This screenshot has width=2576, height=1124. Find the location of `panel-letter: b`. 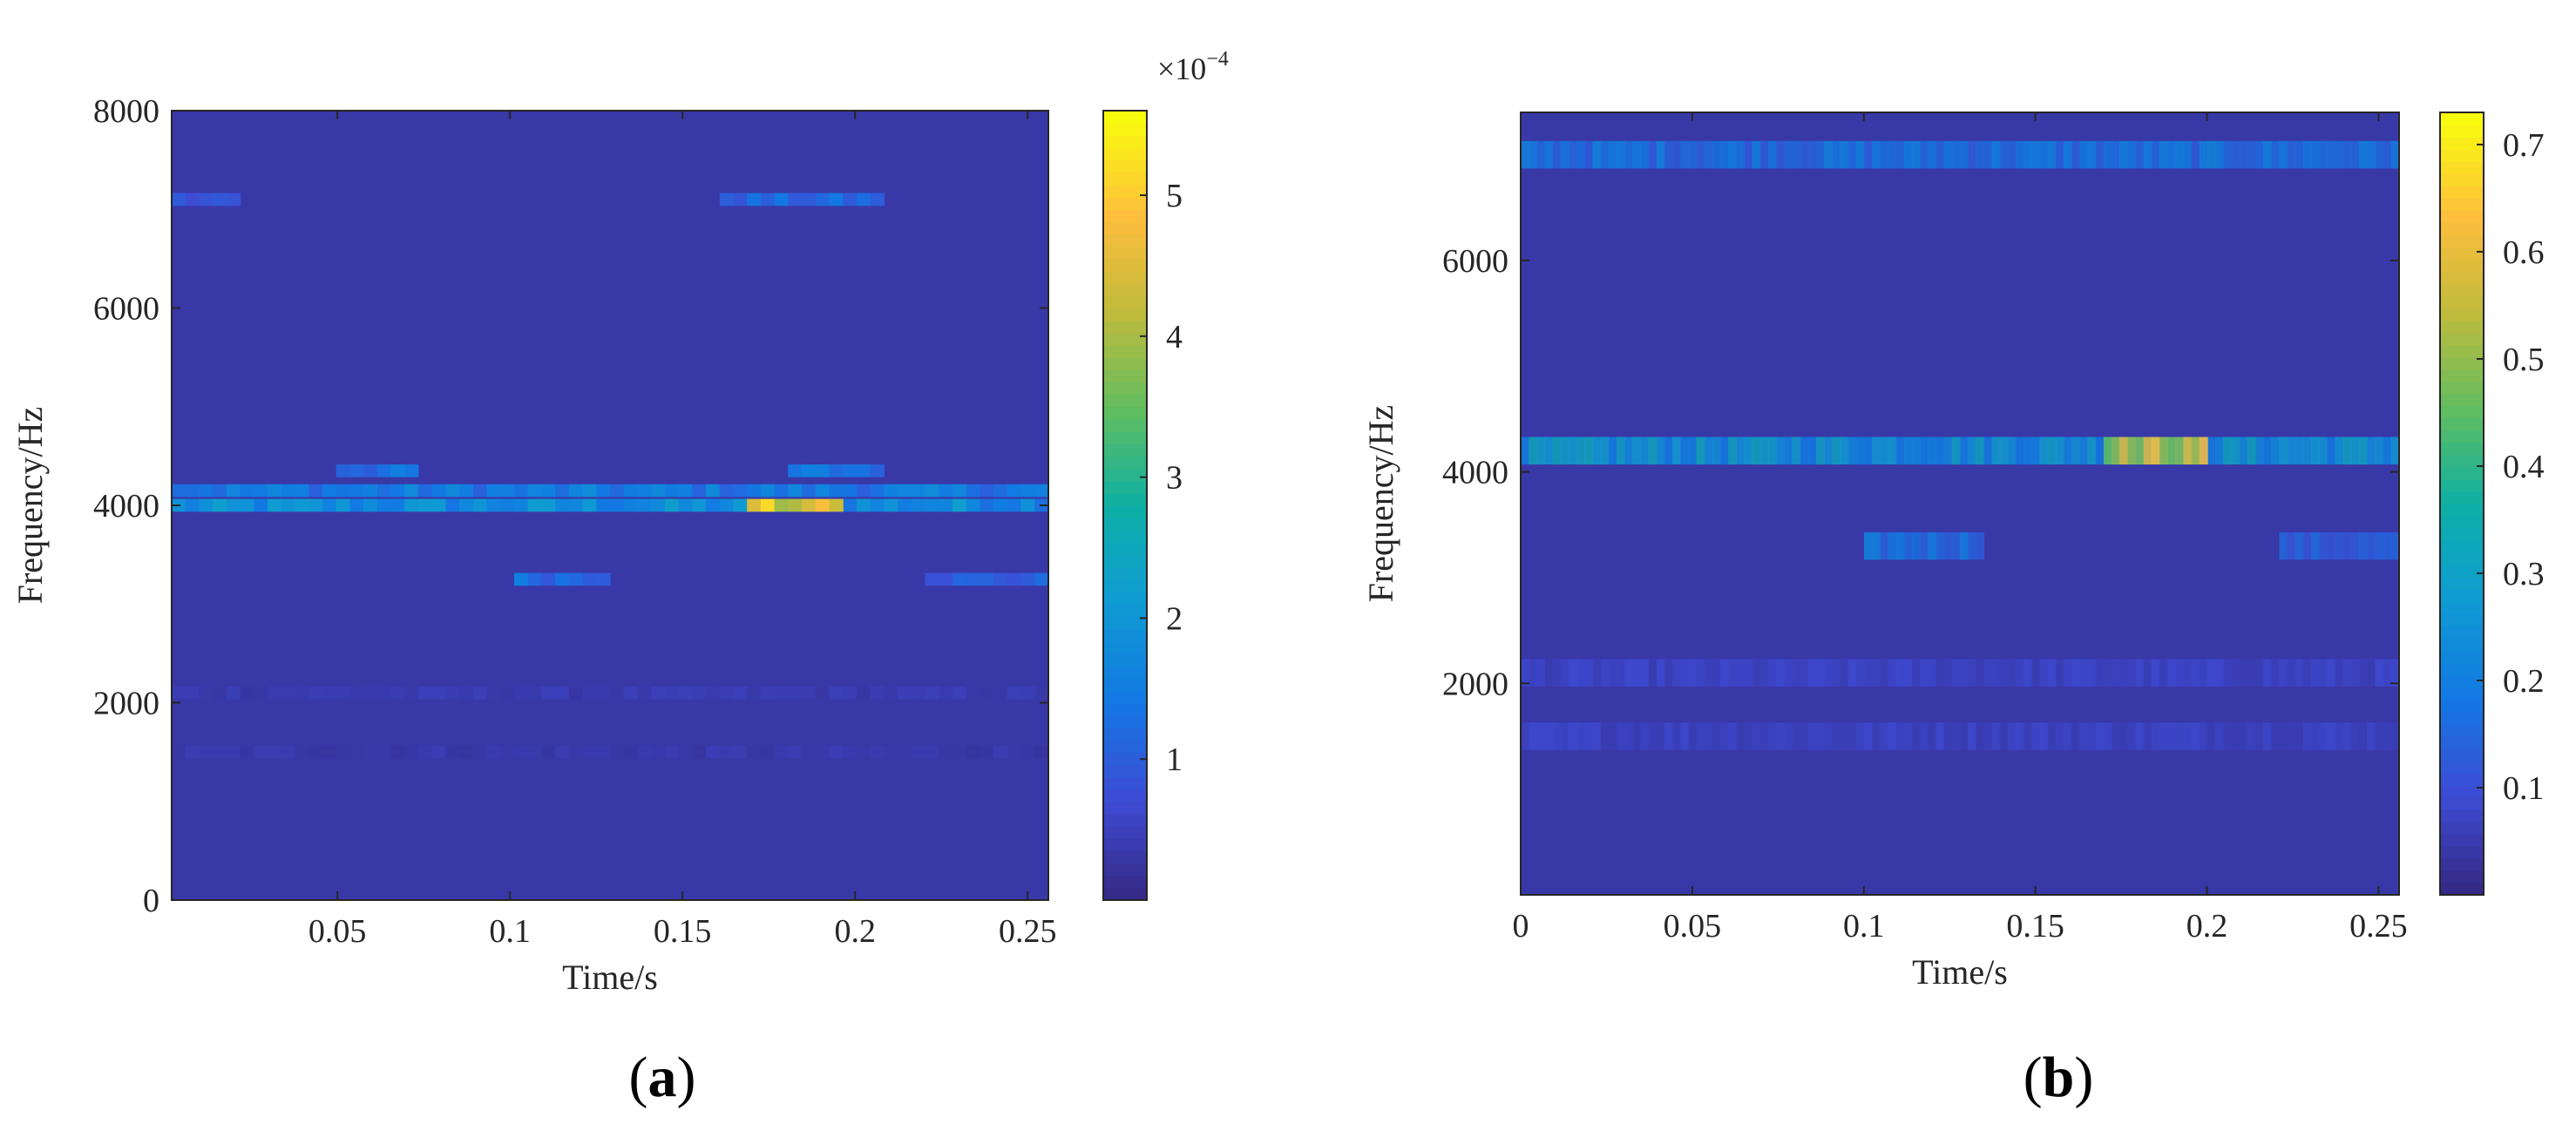

panel-letter: b is located at coordinates (2059, 1077).